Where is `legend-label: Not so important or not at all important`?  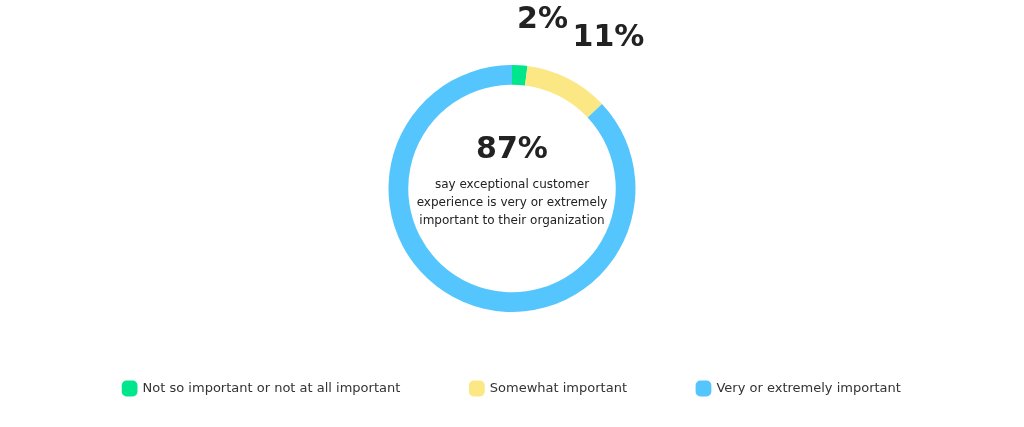
legend-label: Not so important or not at all important is located at coordinates (271, 387).